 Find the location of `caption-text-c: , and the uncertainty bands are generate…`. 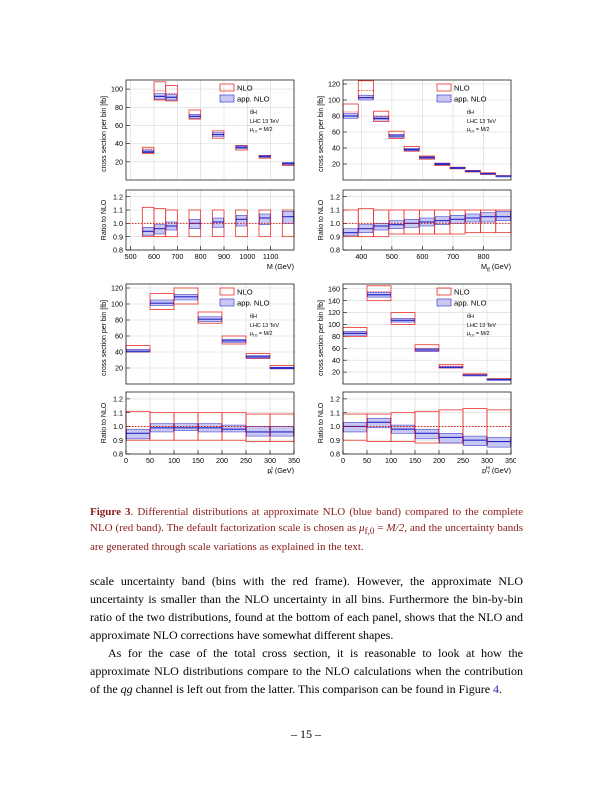

caption-text-c: , and the uncertainty bands are generate… is located at coordinates (306, 538).